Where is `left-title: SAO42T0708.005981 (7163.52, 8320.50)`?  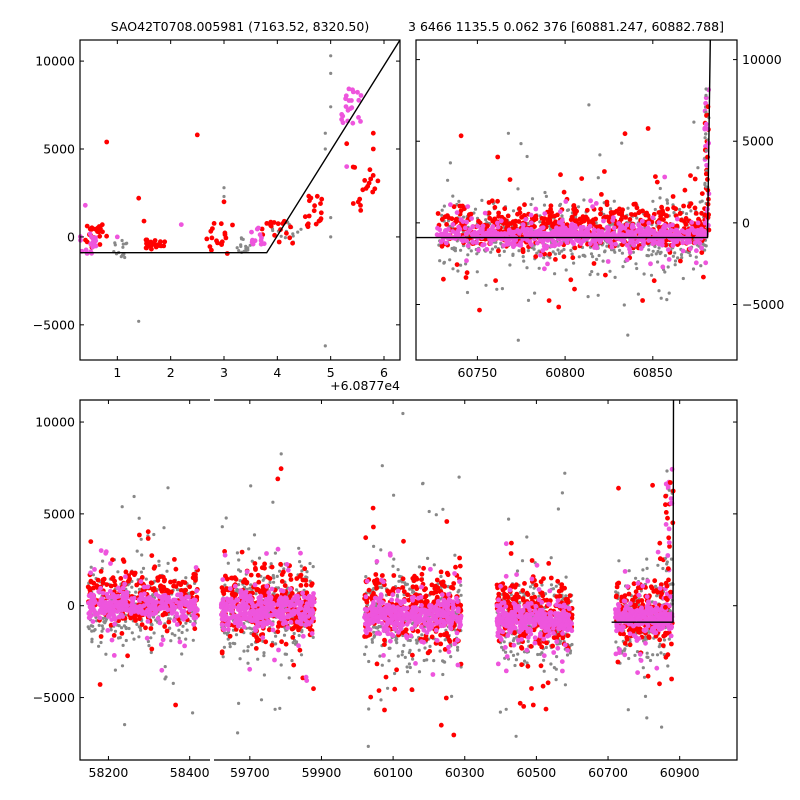
left-title: SAO42T0708.005981 (7163.52, 8320.50) is located at coordinates (240, 26).